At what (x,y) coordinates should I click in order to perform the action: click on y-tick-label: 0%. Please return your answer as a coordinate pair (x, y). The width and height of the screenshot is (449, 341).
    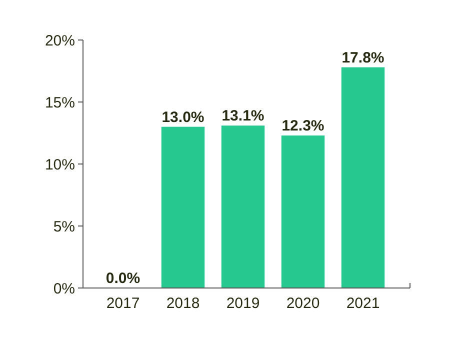
    Looking at the image, I should click on (64, 289).